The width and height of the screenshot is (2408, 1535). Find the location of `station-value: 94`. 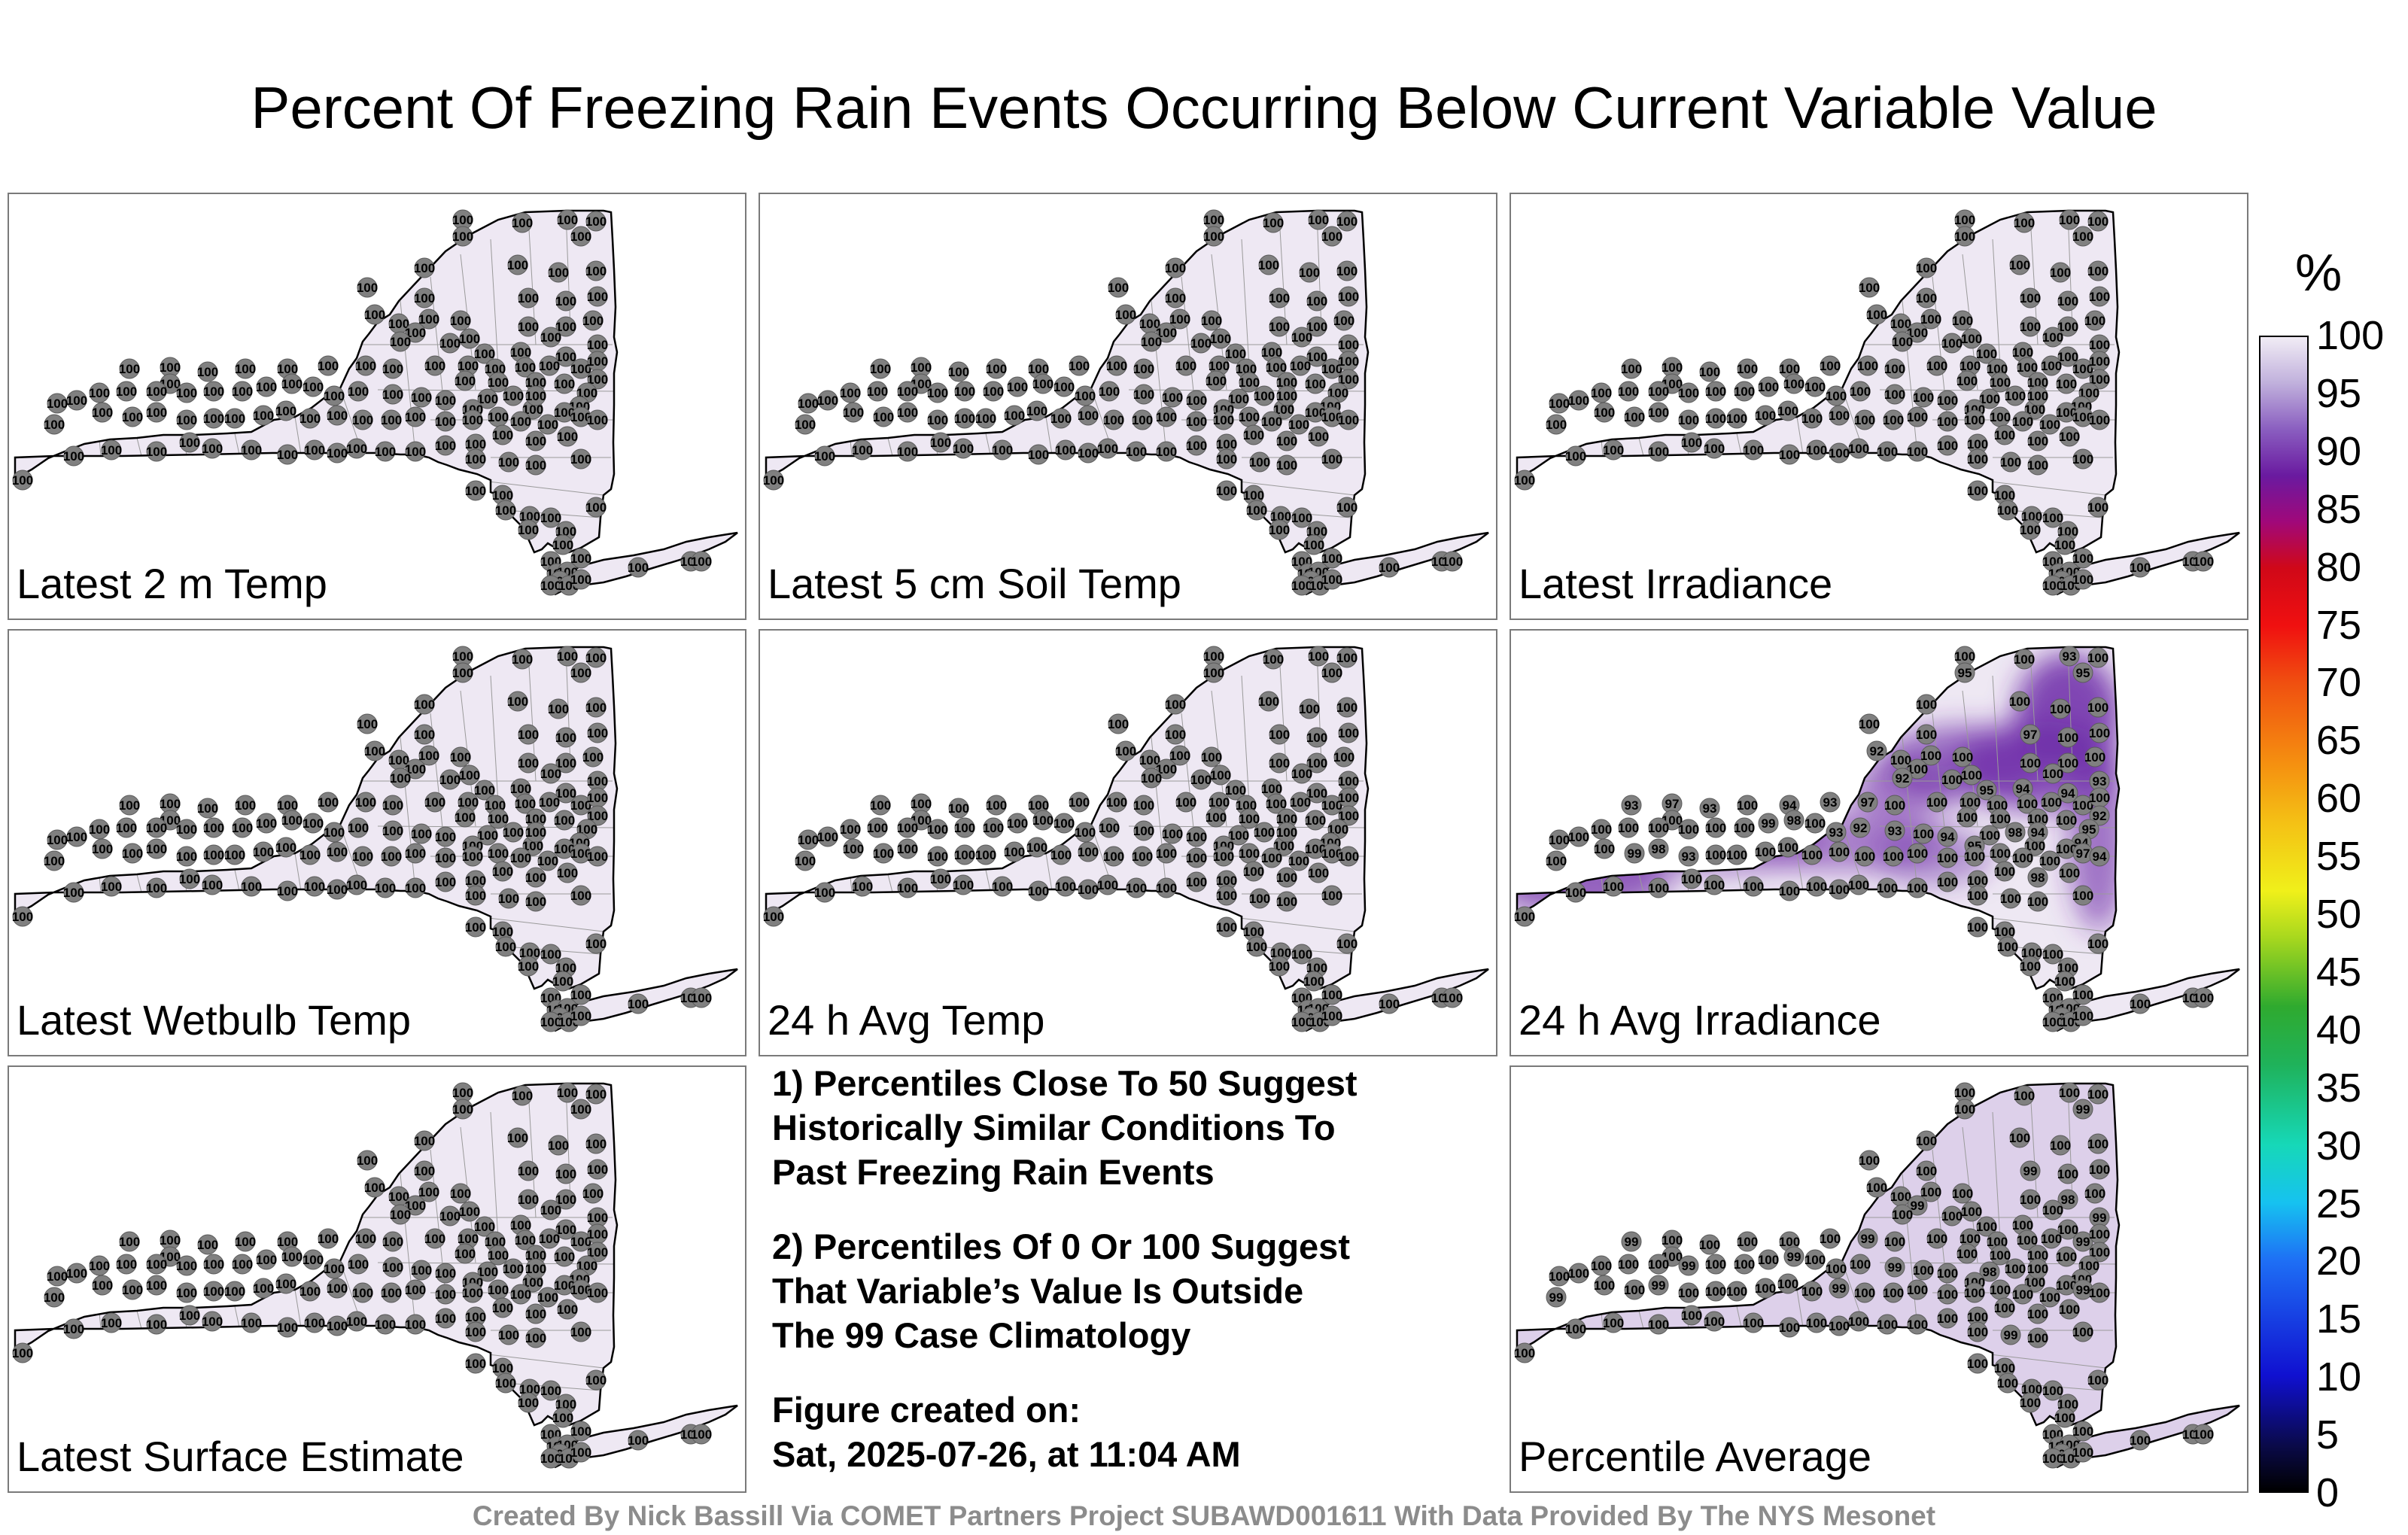

station-value: 94 is located at coordinates (2100, 857).